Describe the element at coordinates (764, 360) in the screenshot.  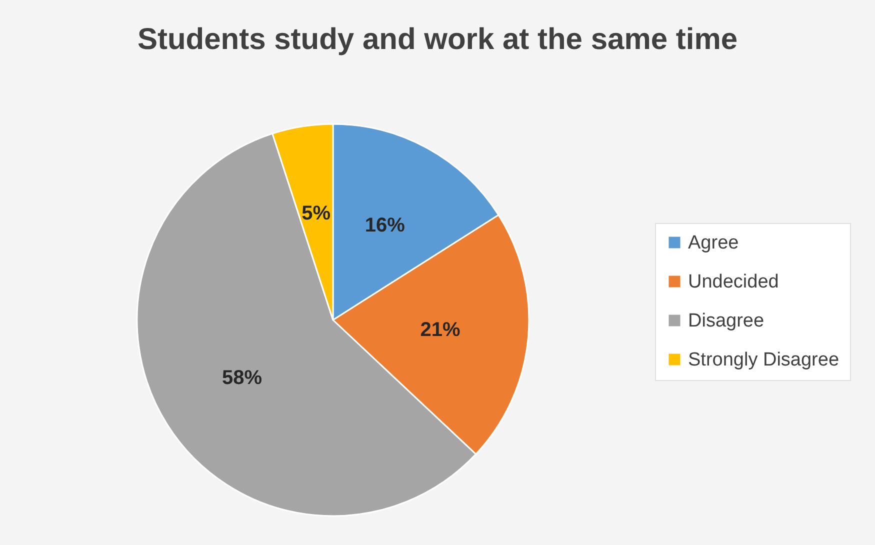
I see `legend-label: Strongly Disagree` at that location.